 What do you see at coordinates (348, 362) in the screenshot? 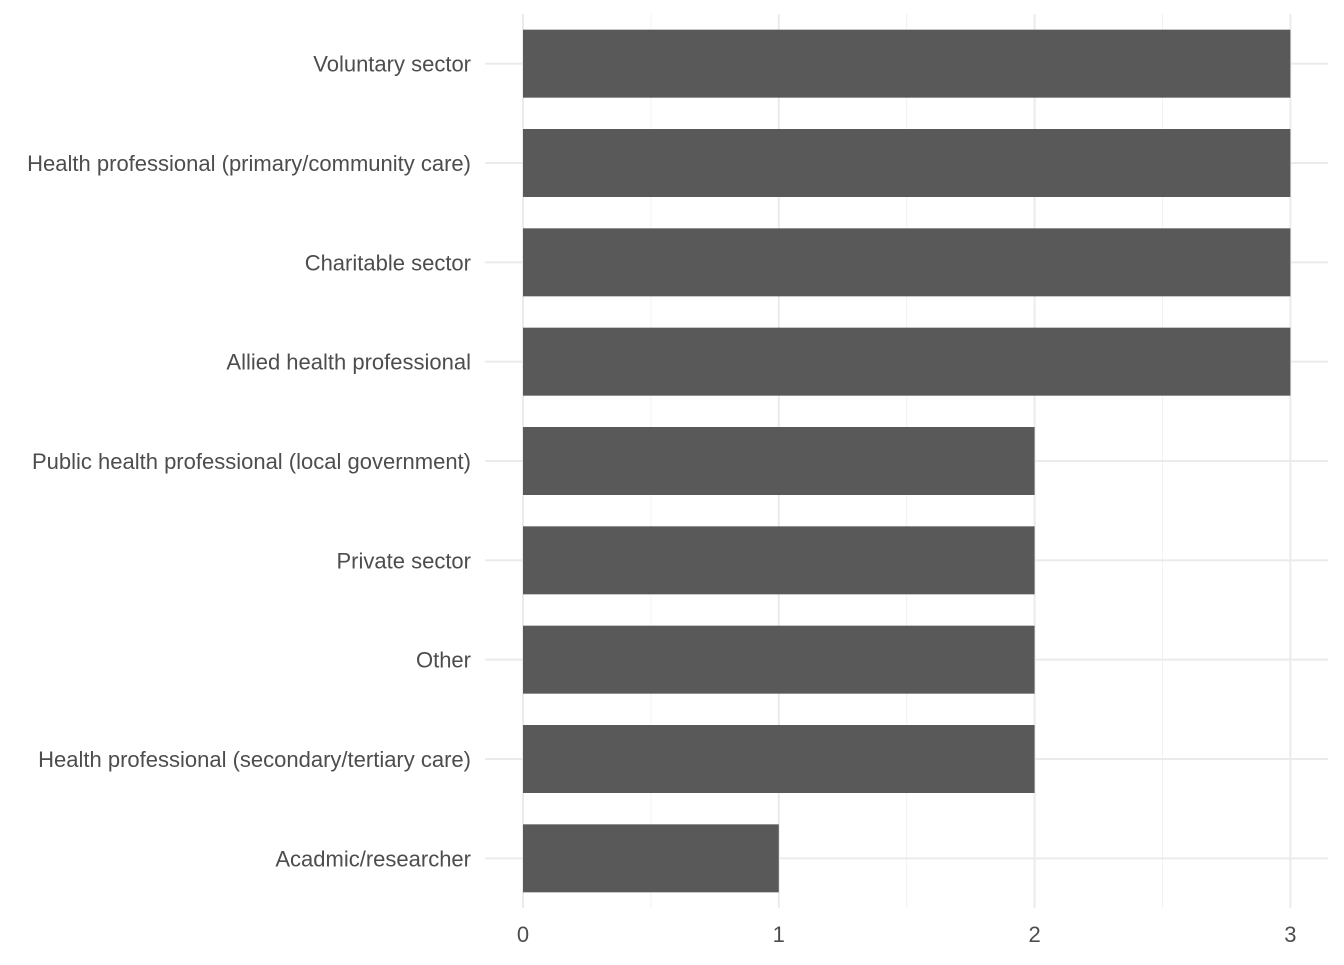
I see `category-label: Allied health professional` at bounding box center [348, 362].